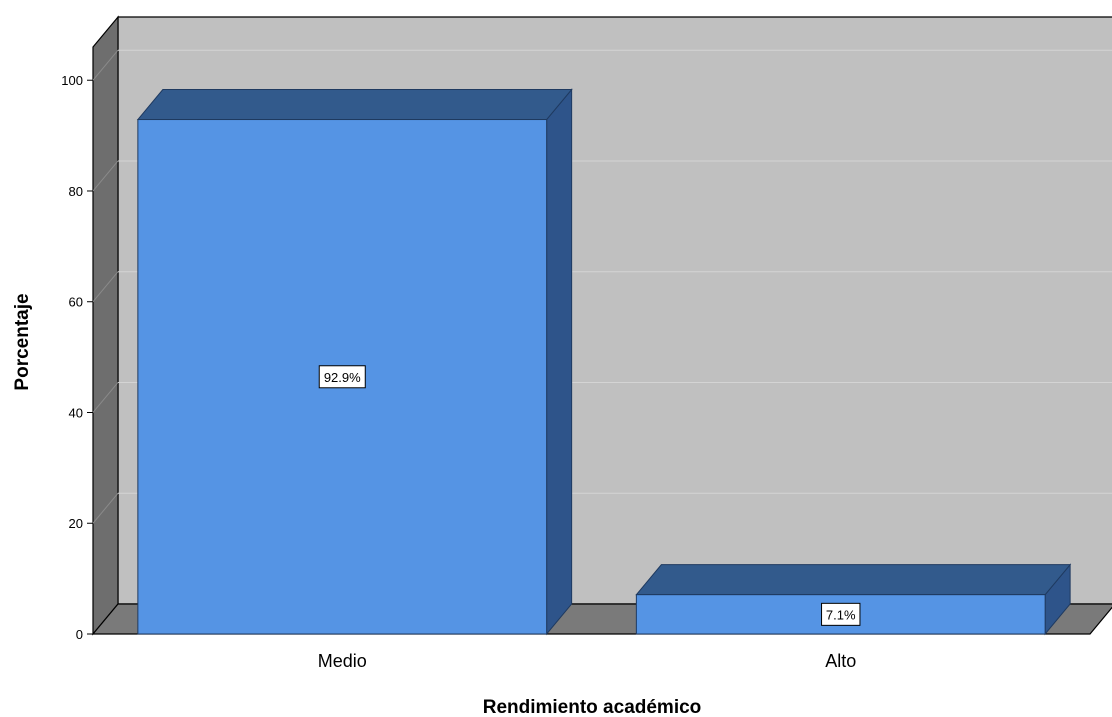  What do you see at coordinates (76, 191) in the screenshot?
I see `y-tick-label: 80` at bounding box center [76, 191].